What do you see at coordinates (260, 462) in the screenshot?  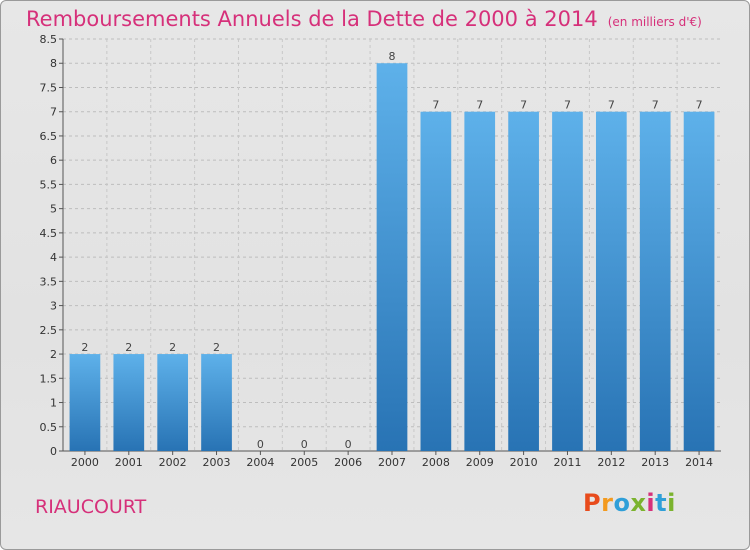 I see `x-tick-label: 2004` at bounding box center [260, 462].